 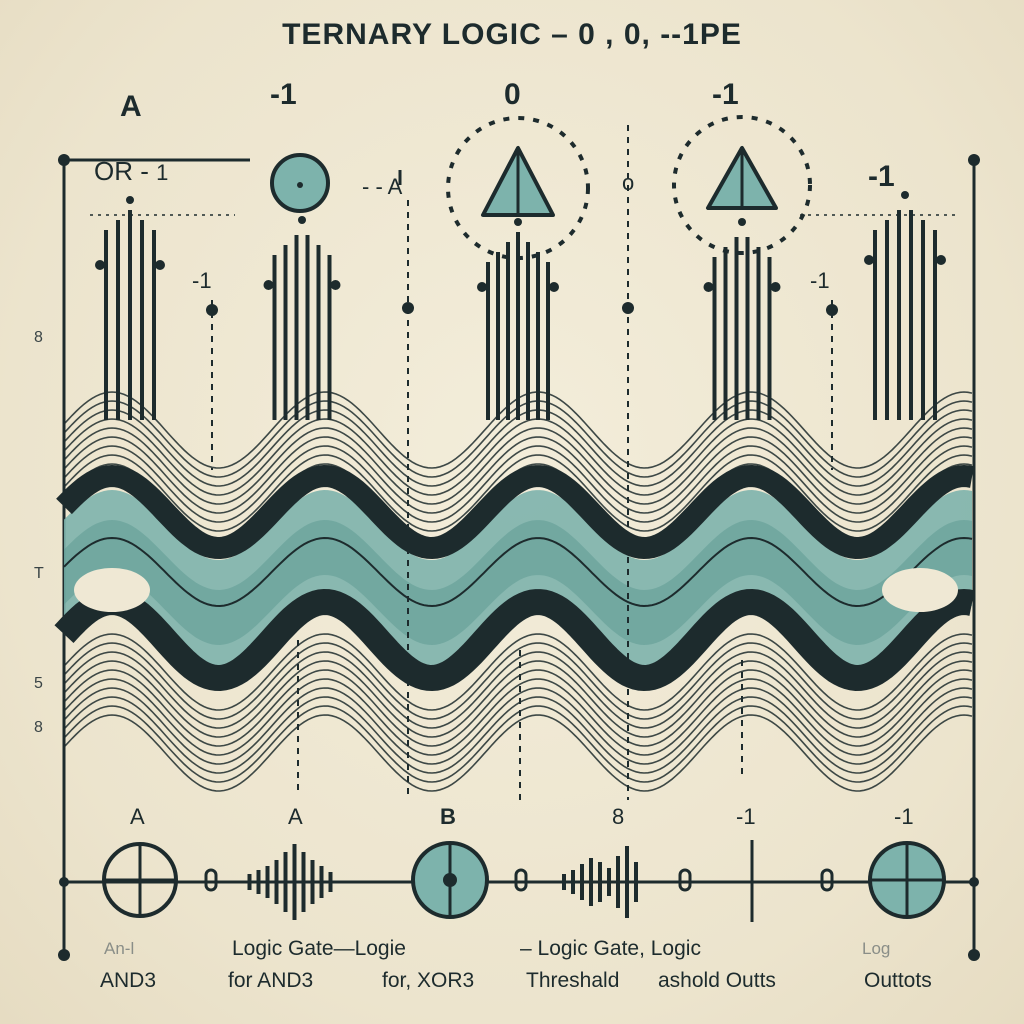 I want to click on side-label-neg1-left: -1, so click(x=202, y=280).